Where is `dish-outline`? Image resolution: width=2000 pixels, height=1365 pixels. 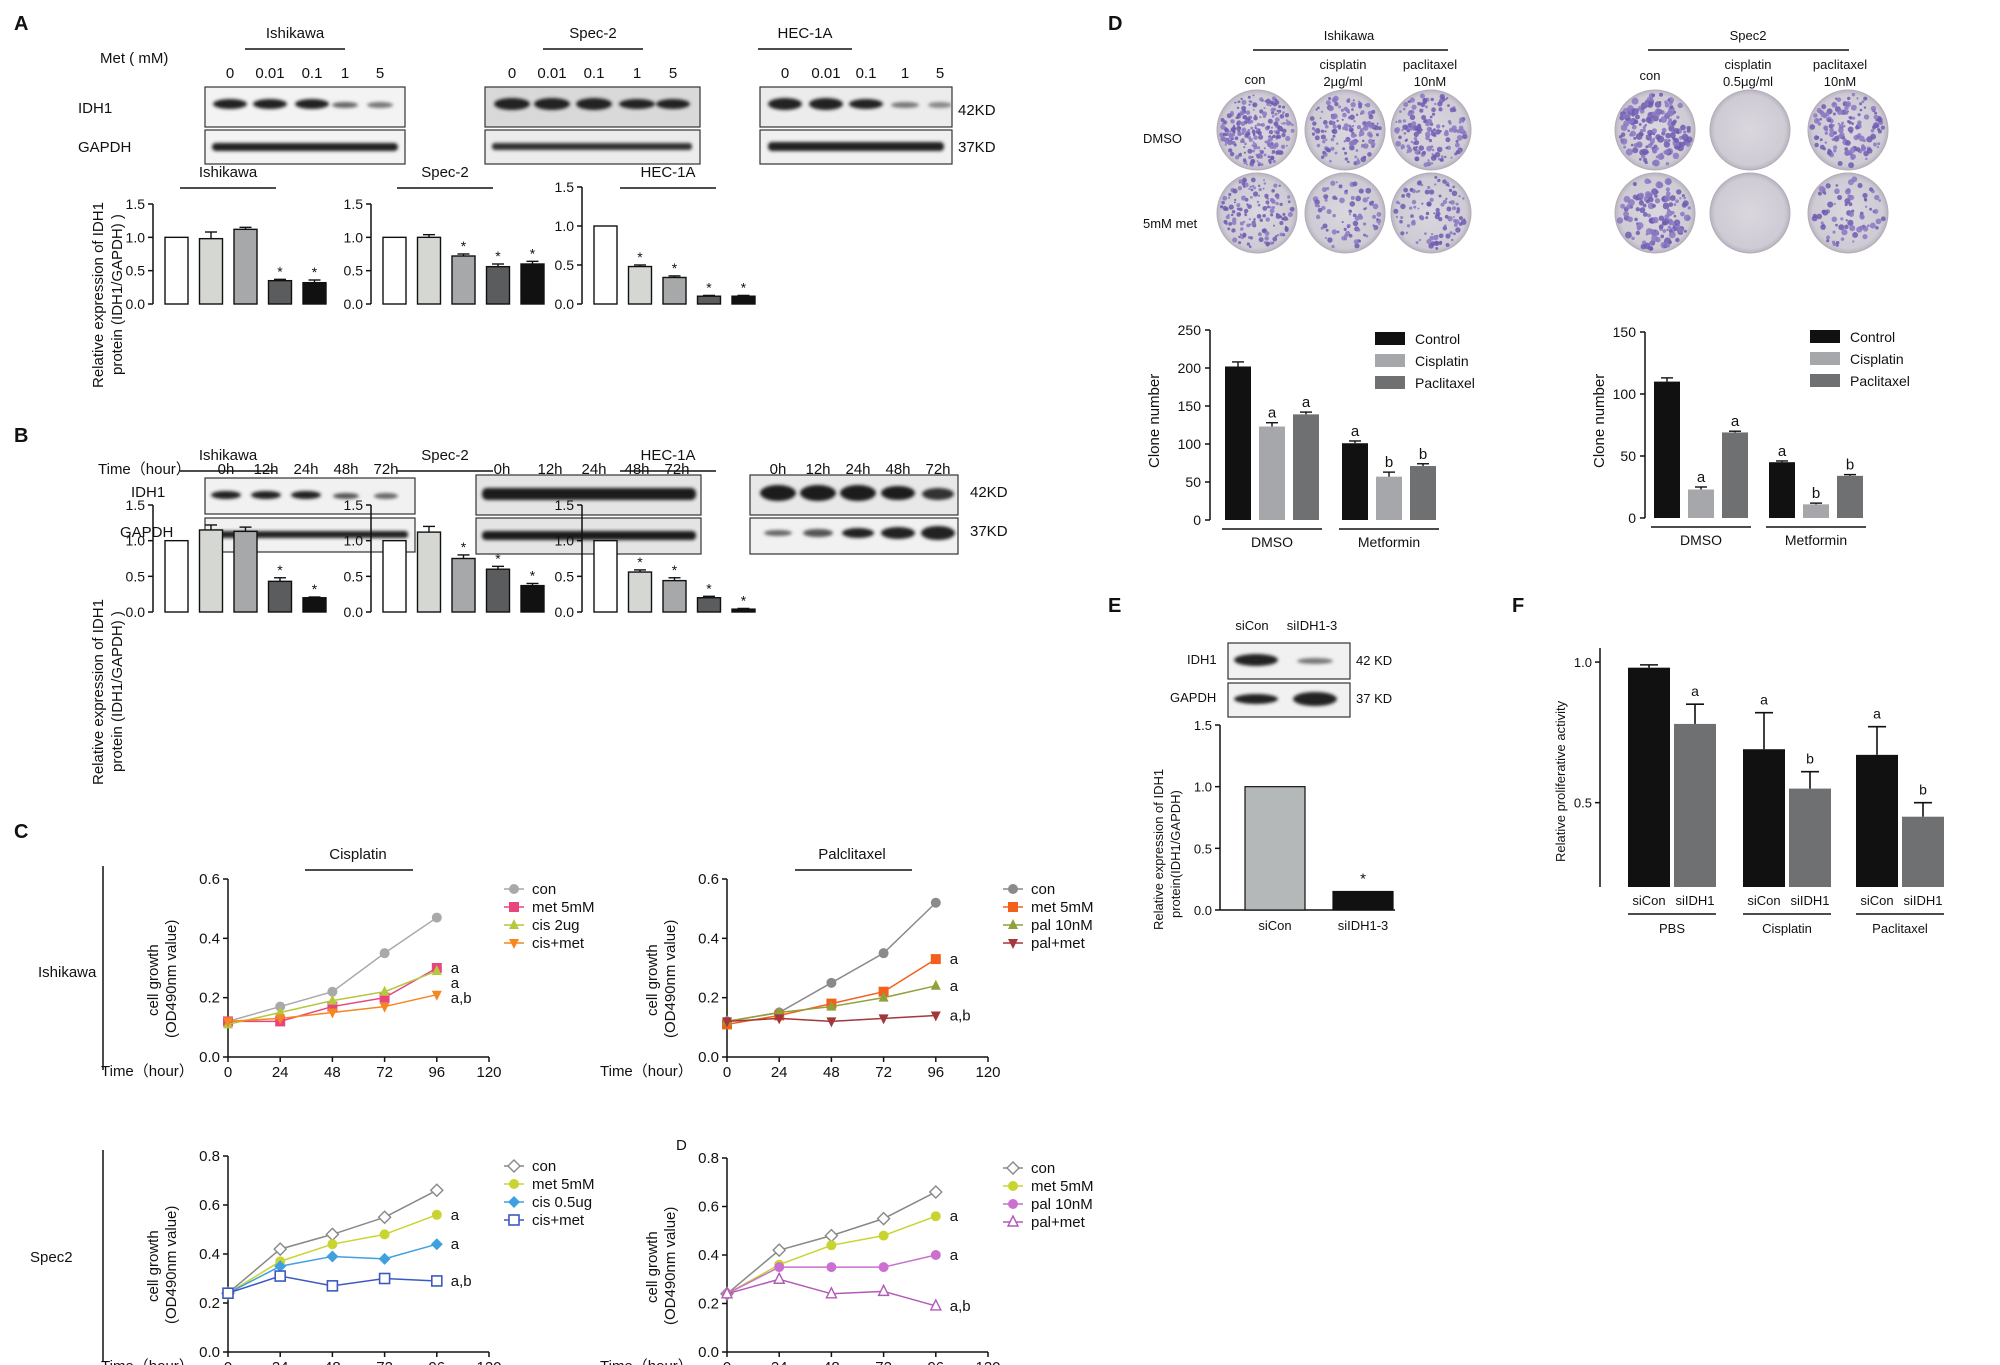
dish-outline is located at coordinates (1257, 213).